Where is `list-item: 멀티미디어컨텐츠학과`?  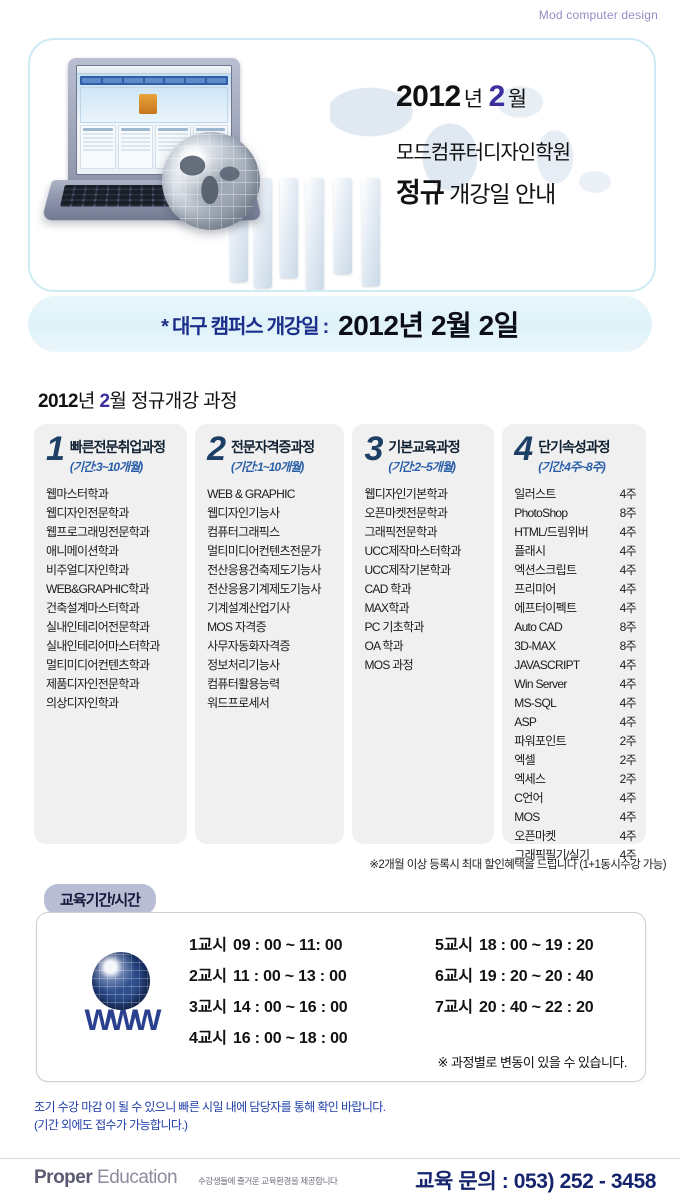 list-item: 멀티미디어컨텐츠학과 is located at coordinates (98, 665).